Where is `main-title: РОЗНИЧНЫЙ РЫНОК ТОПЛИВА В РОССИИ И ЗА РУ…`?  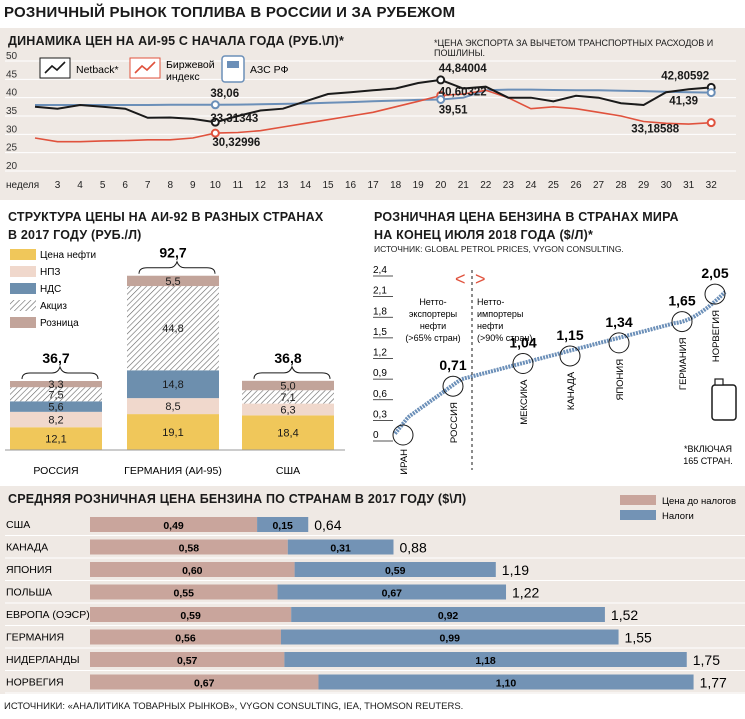 main-title: РОЗНИЧНЫЙ РЫНОК ТОПЛИВА В РОССИИ И ЗА РУ… is located at coordinates (230, 12).